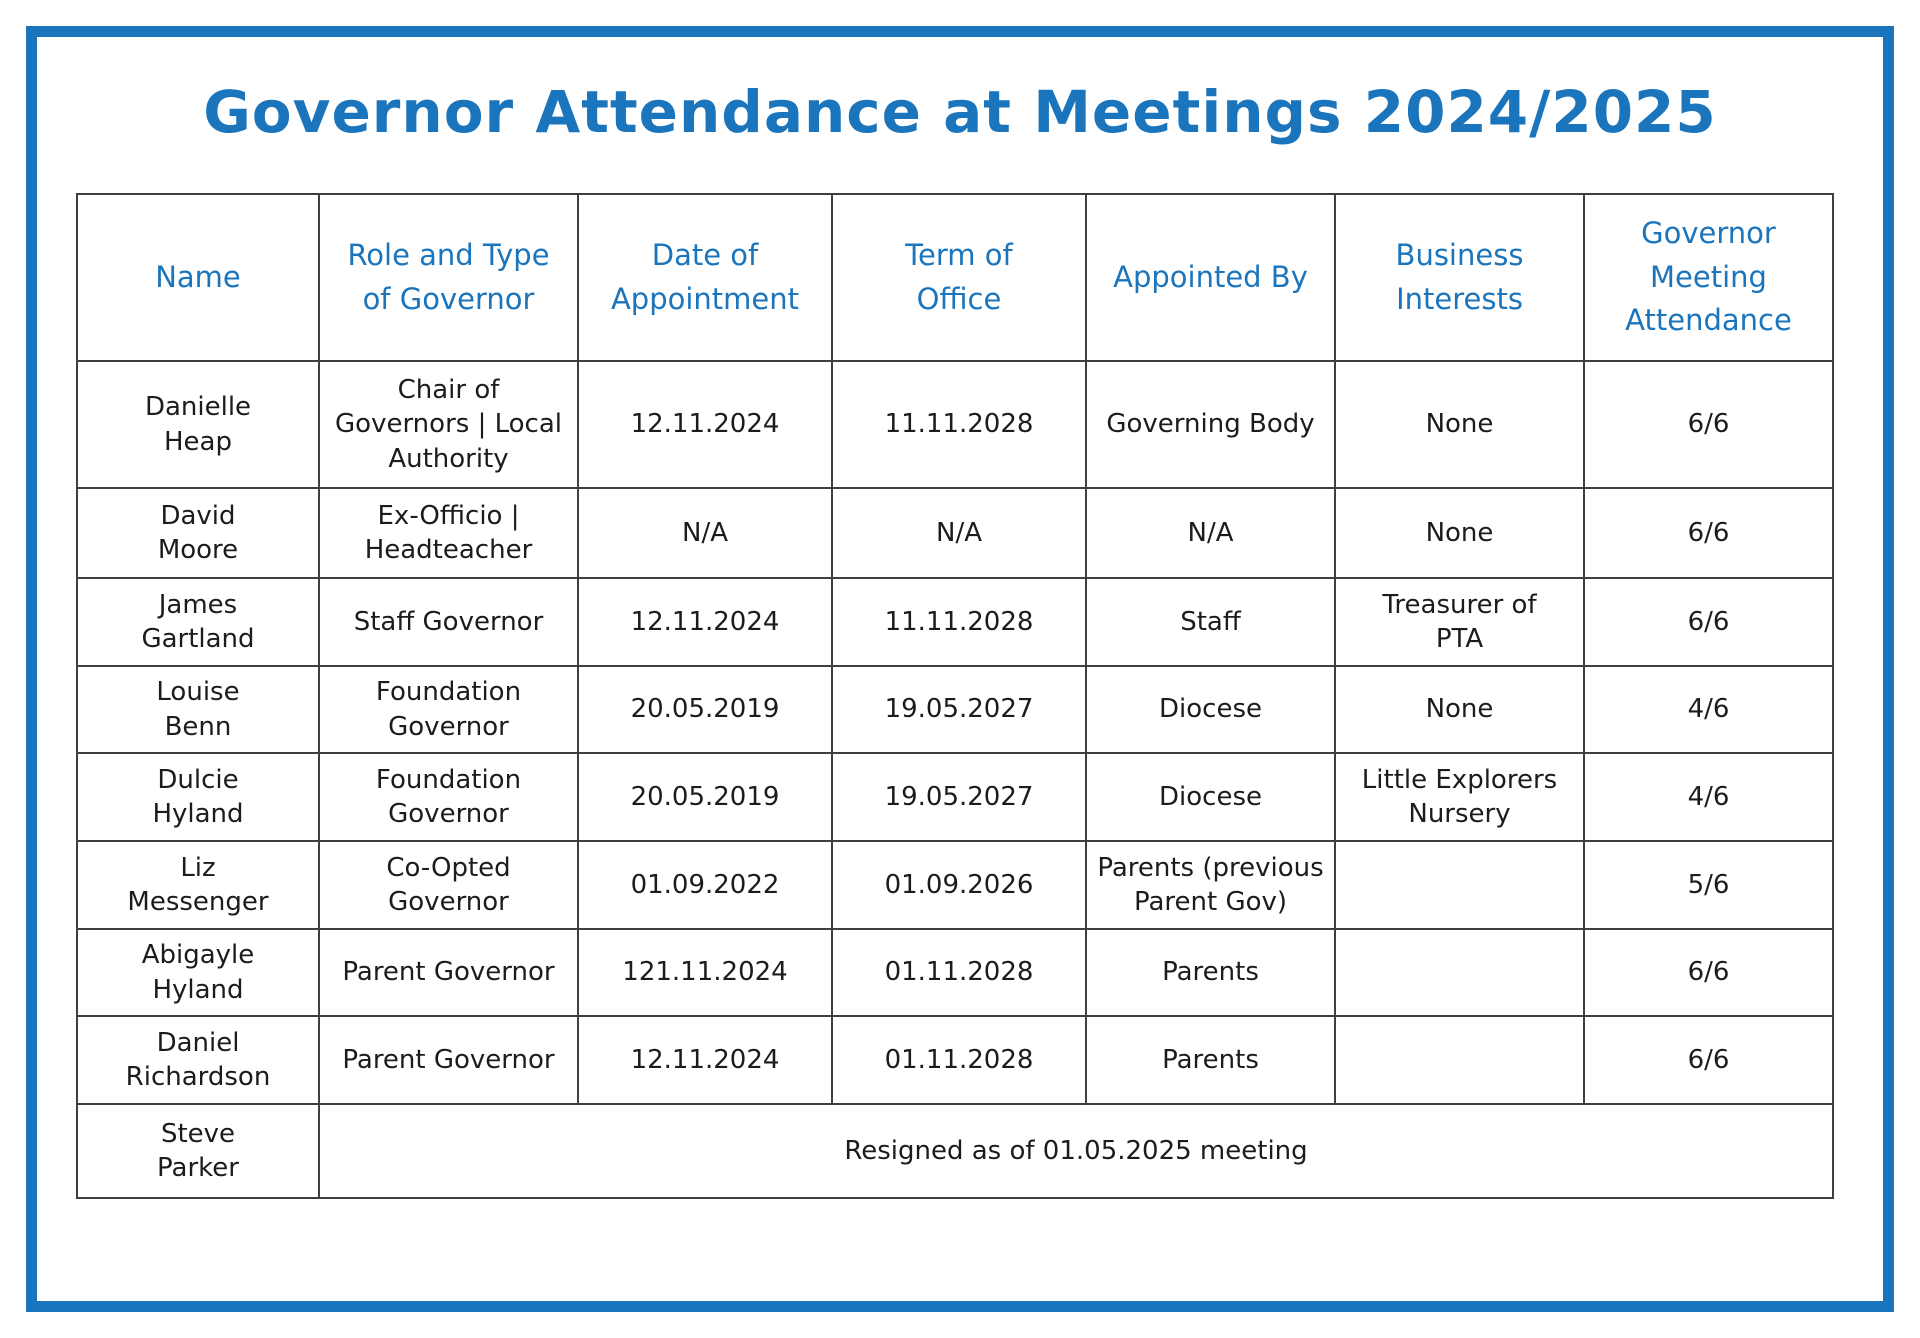 The height and width of the screenshot is (1338, 1920). I want to click on resignation-note: Resigned as of 01.05.2025 meeting, so click(1076, 1151).